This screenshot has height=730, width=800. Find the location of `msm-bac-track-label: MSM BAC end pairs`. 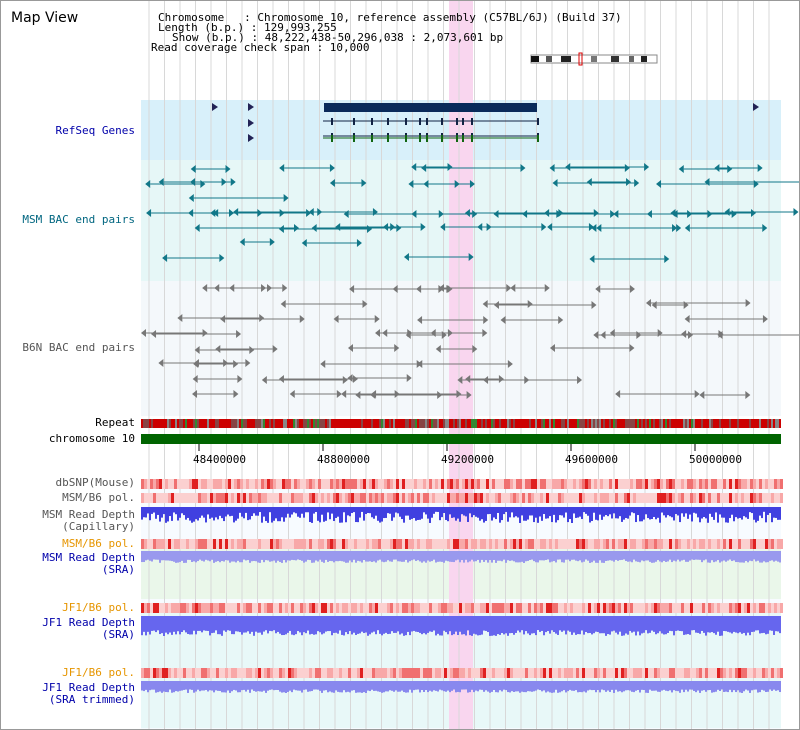

msm-bac-track-label: MSM BAC end pairs is located at coordinates (78, 219).